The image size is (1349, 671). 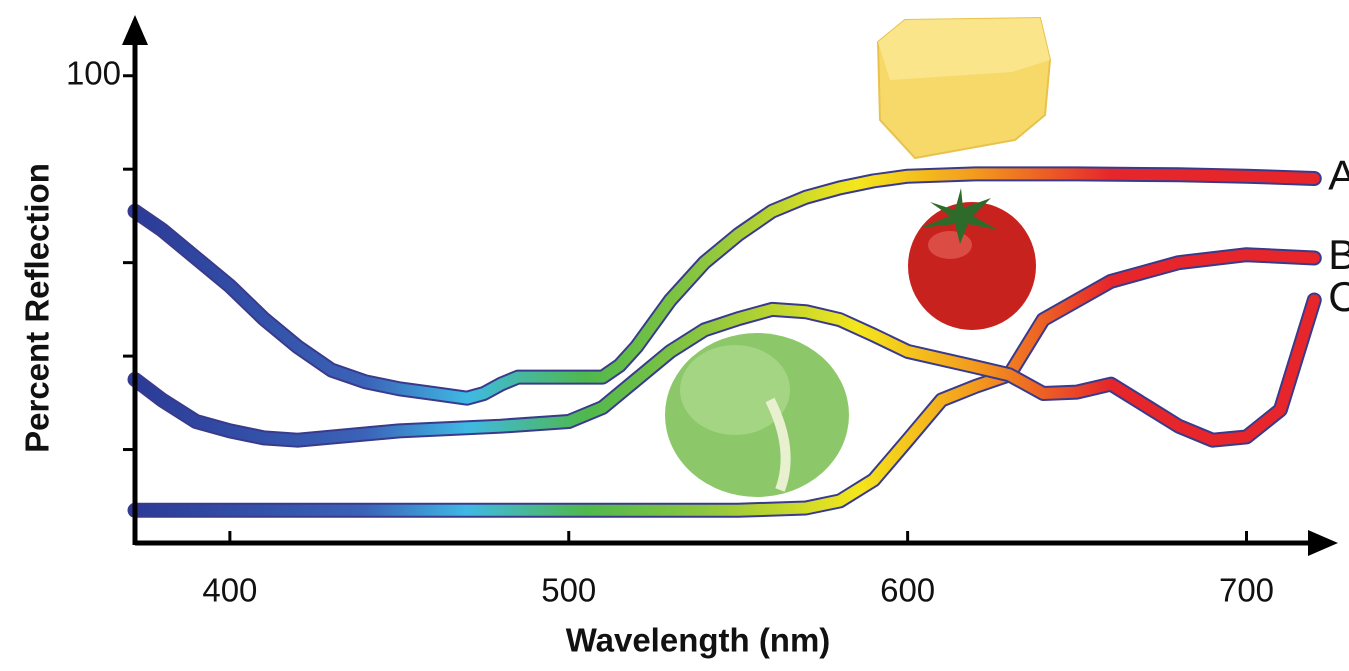 What do you see at coordinates (229, 590) in the screenshot?
I see `x-tick-label: 400` at bounding box center [229, 590].